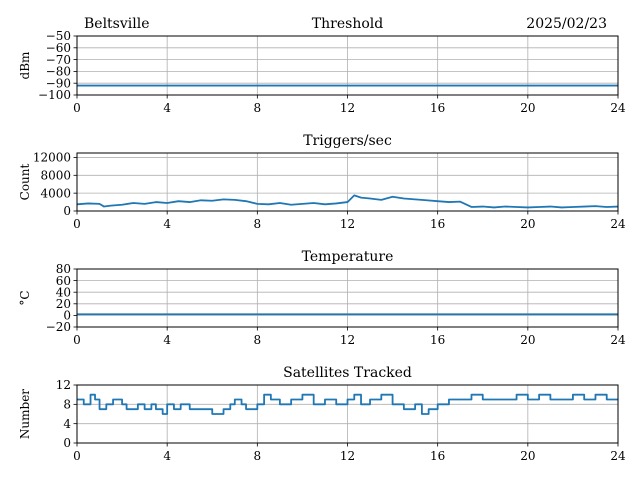 This screenshot has height=480, width=640. I want to click on y-tick-label: −80, so click(58, 72).